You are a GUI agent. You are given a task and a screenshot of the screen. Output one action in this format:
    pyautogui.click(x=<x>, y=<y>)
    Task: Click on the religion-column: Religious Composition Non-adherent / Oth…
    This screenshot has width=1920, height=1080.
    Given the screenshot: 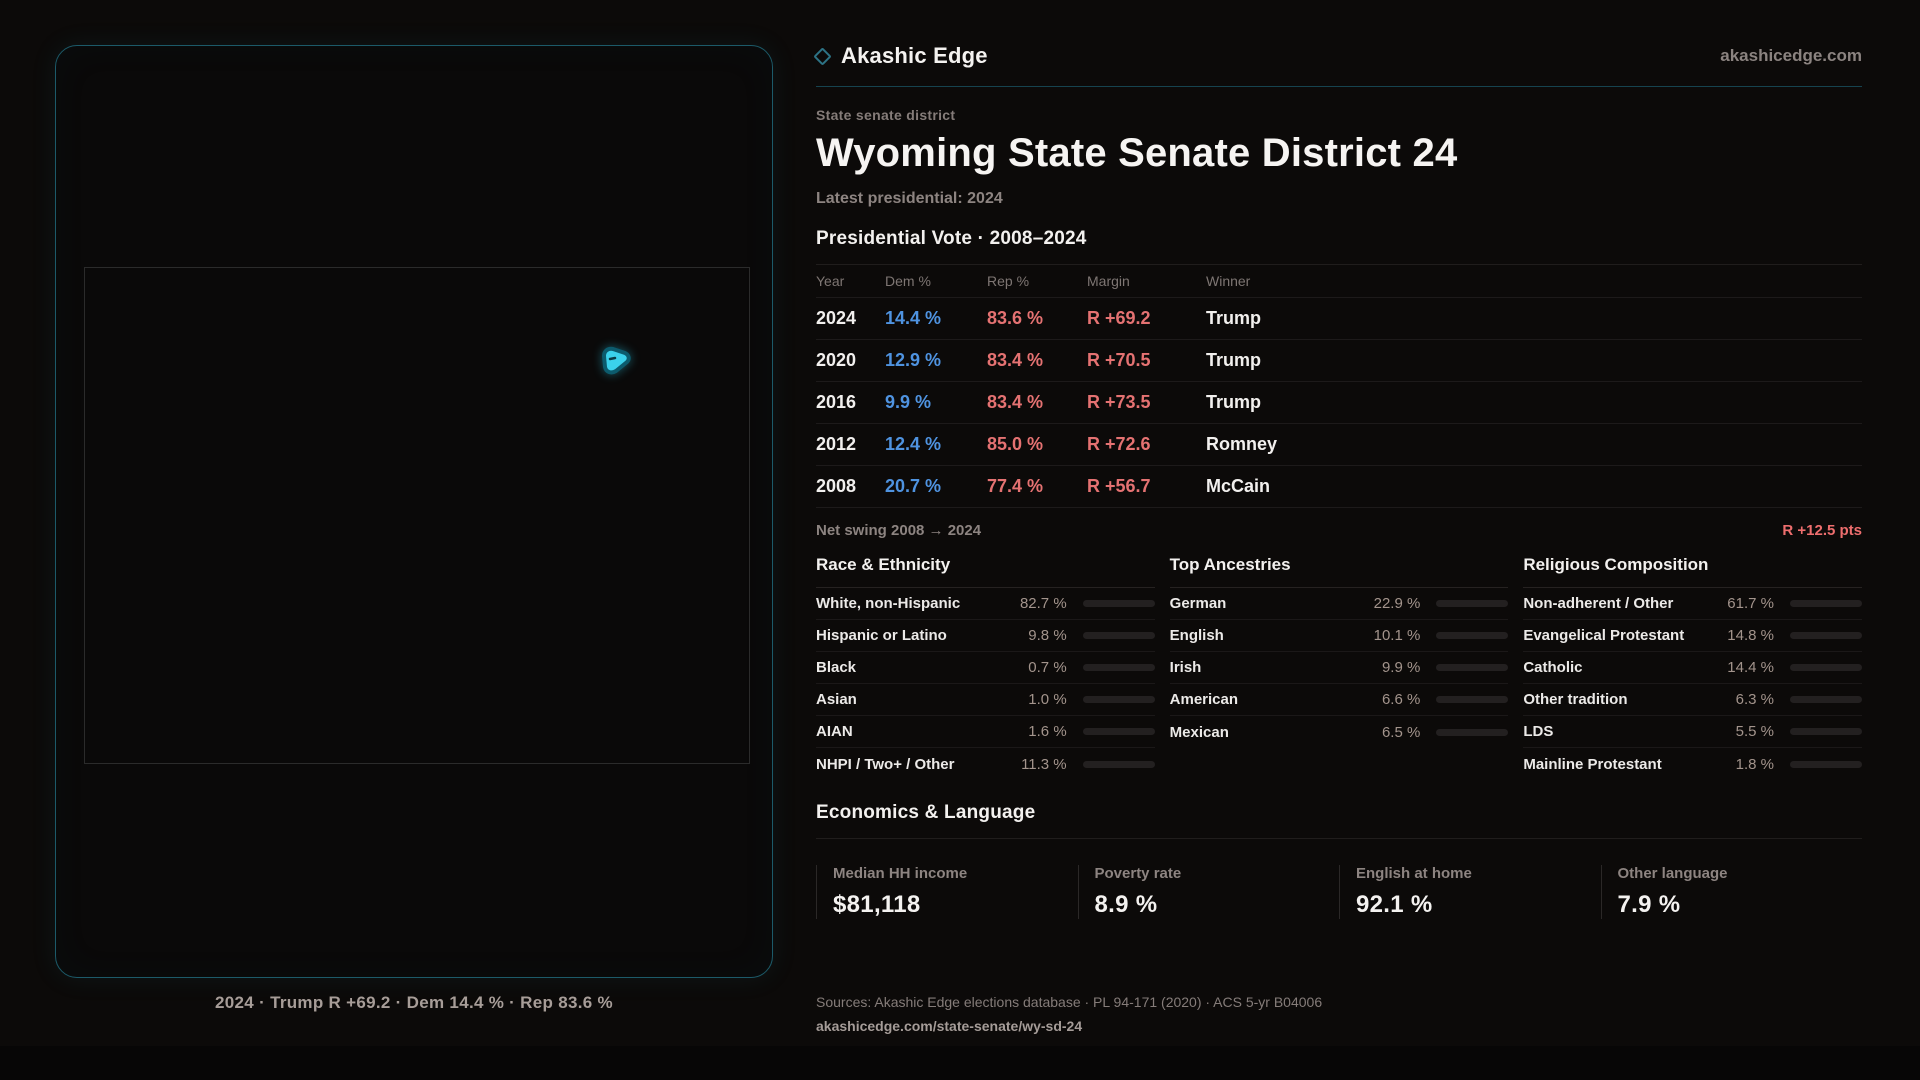 What is the action you would take?
    pyautogui.click(x=1692, y=667)
    